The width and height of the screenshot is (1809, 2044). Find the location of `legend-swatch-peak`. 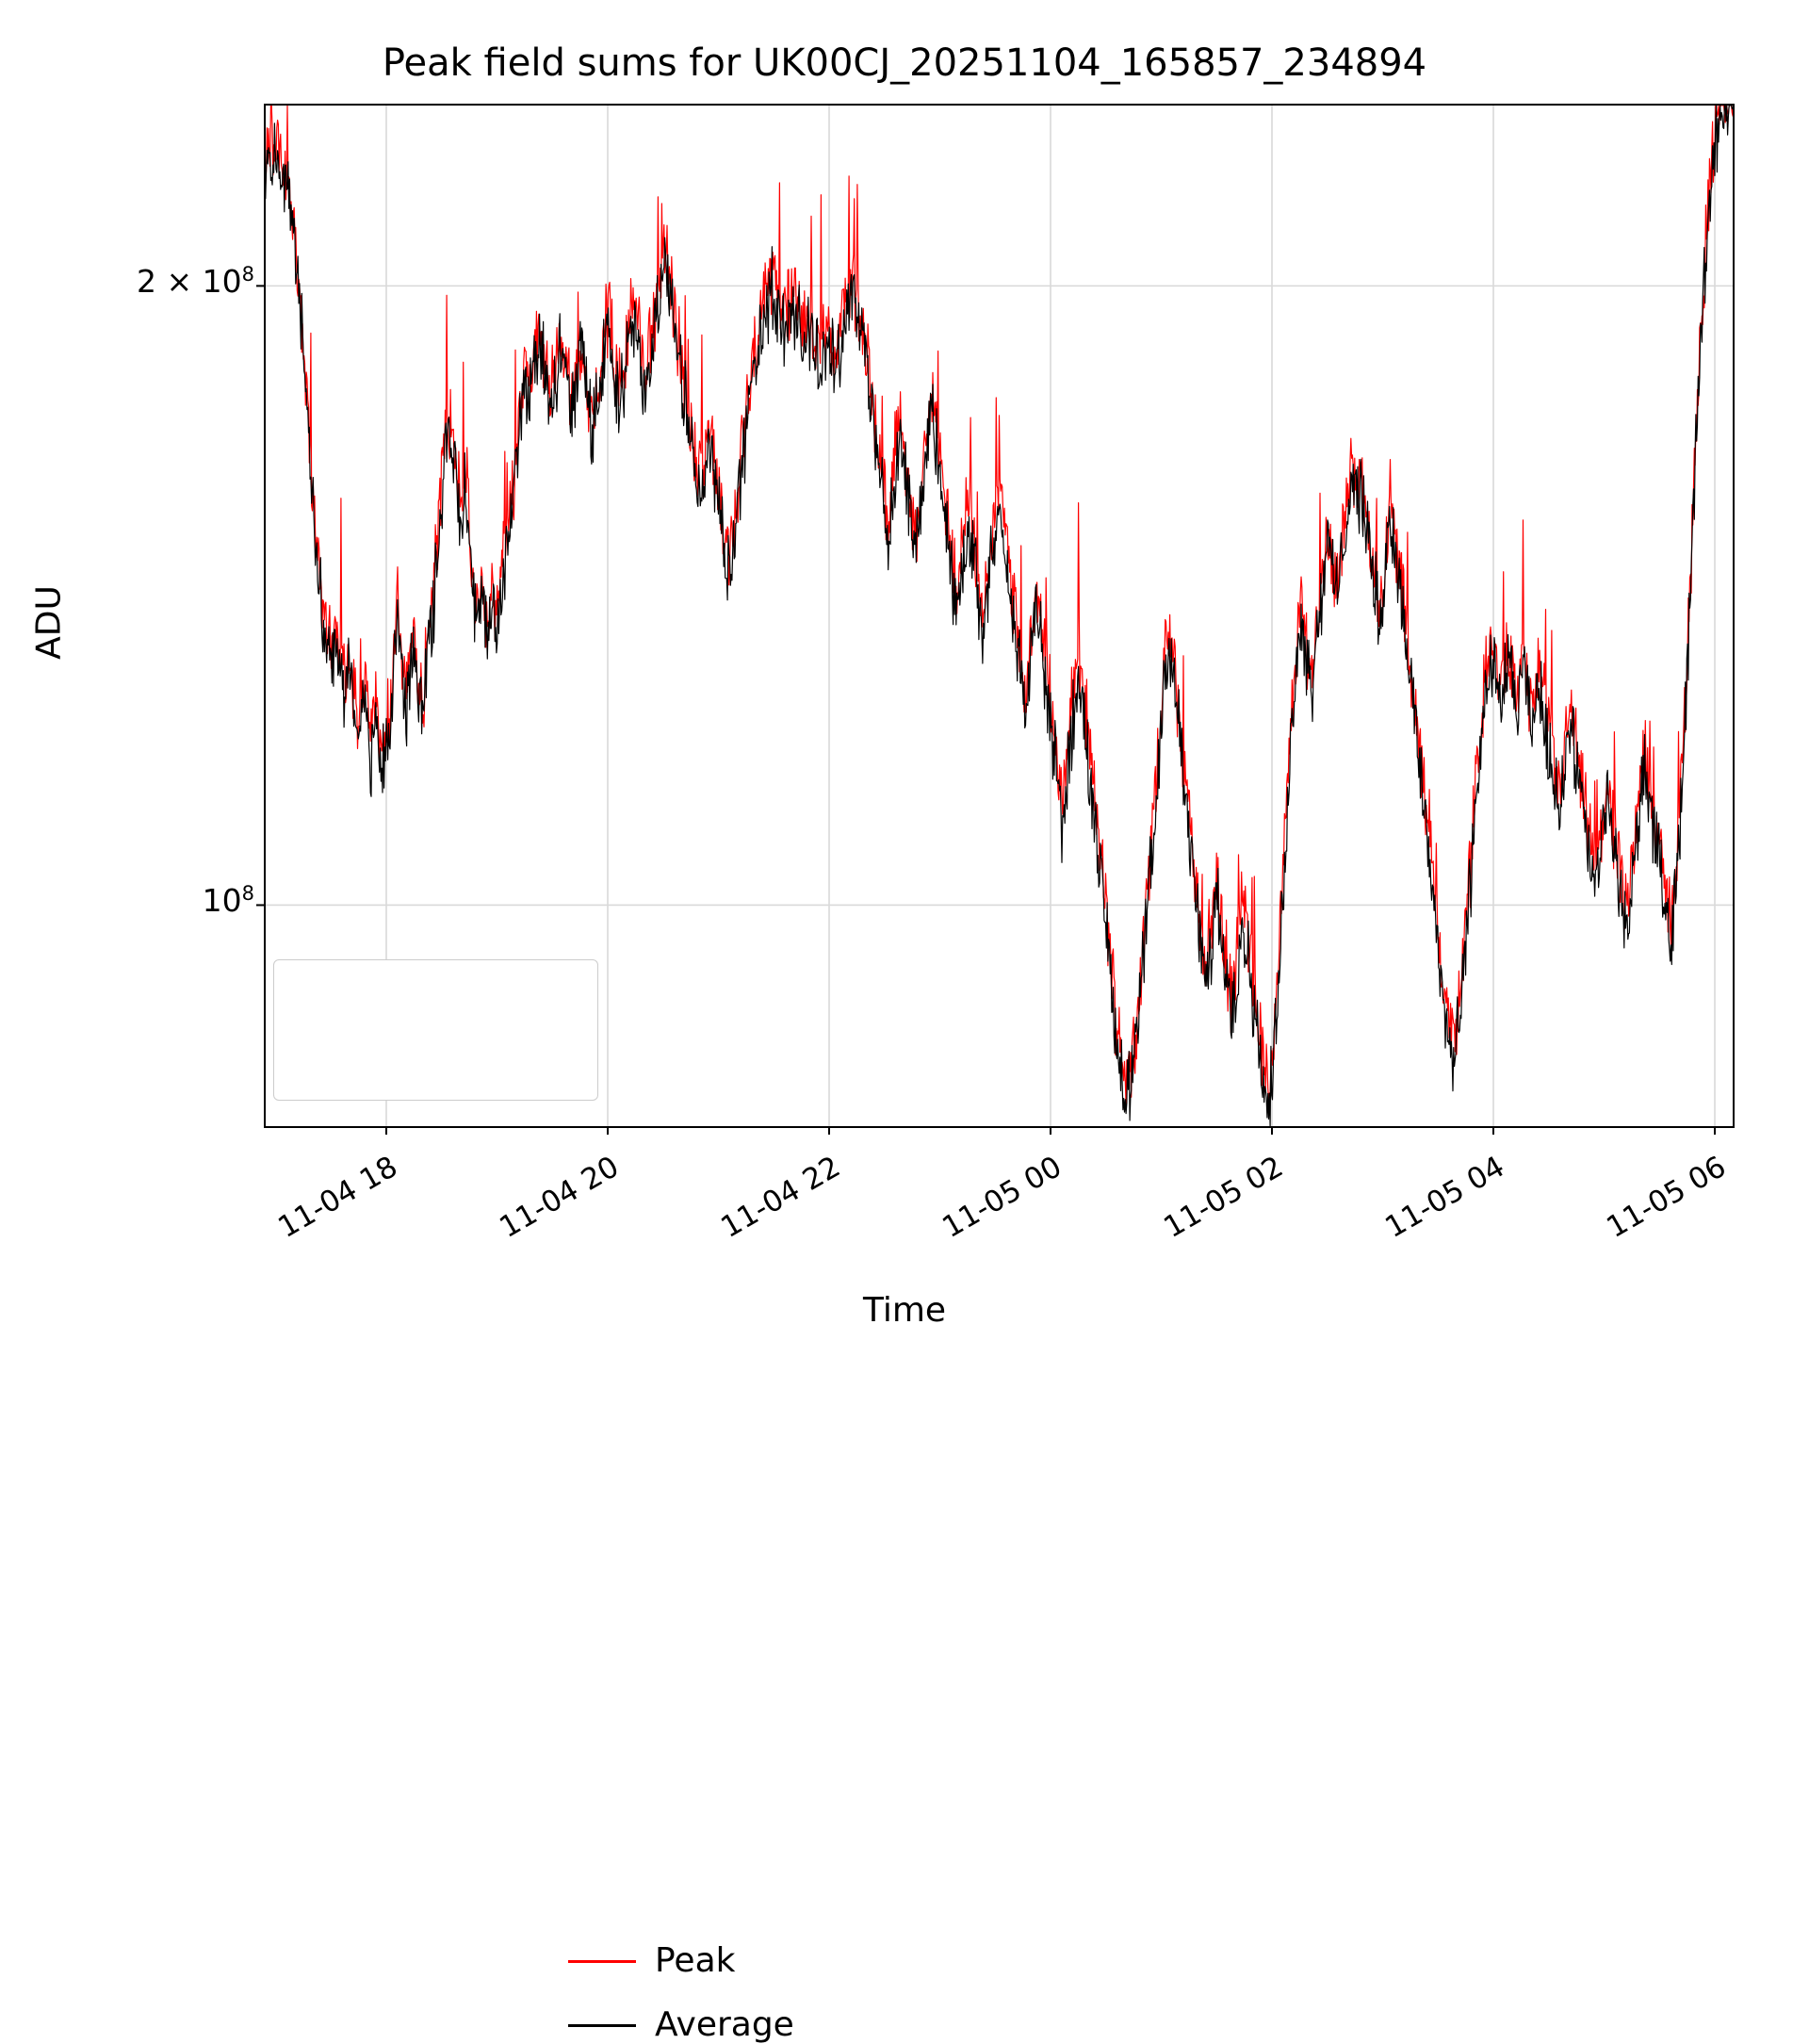

legend-swatch-peak is located at coordinates (602, 1961).